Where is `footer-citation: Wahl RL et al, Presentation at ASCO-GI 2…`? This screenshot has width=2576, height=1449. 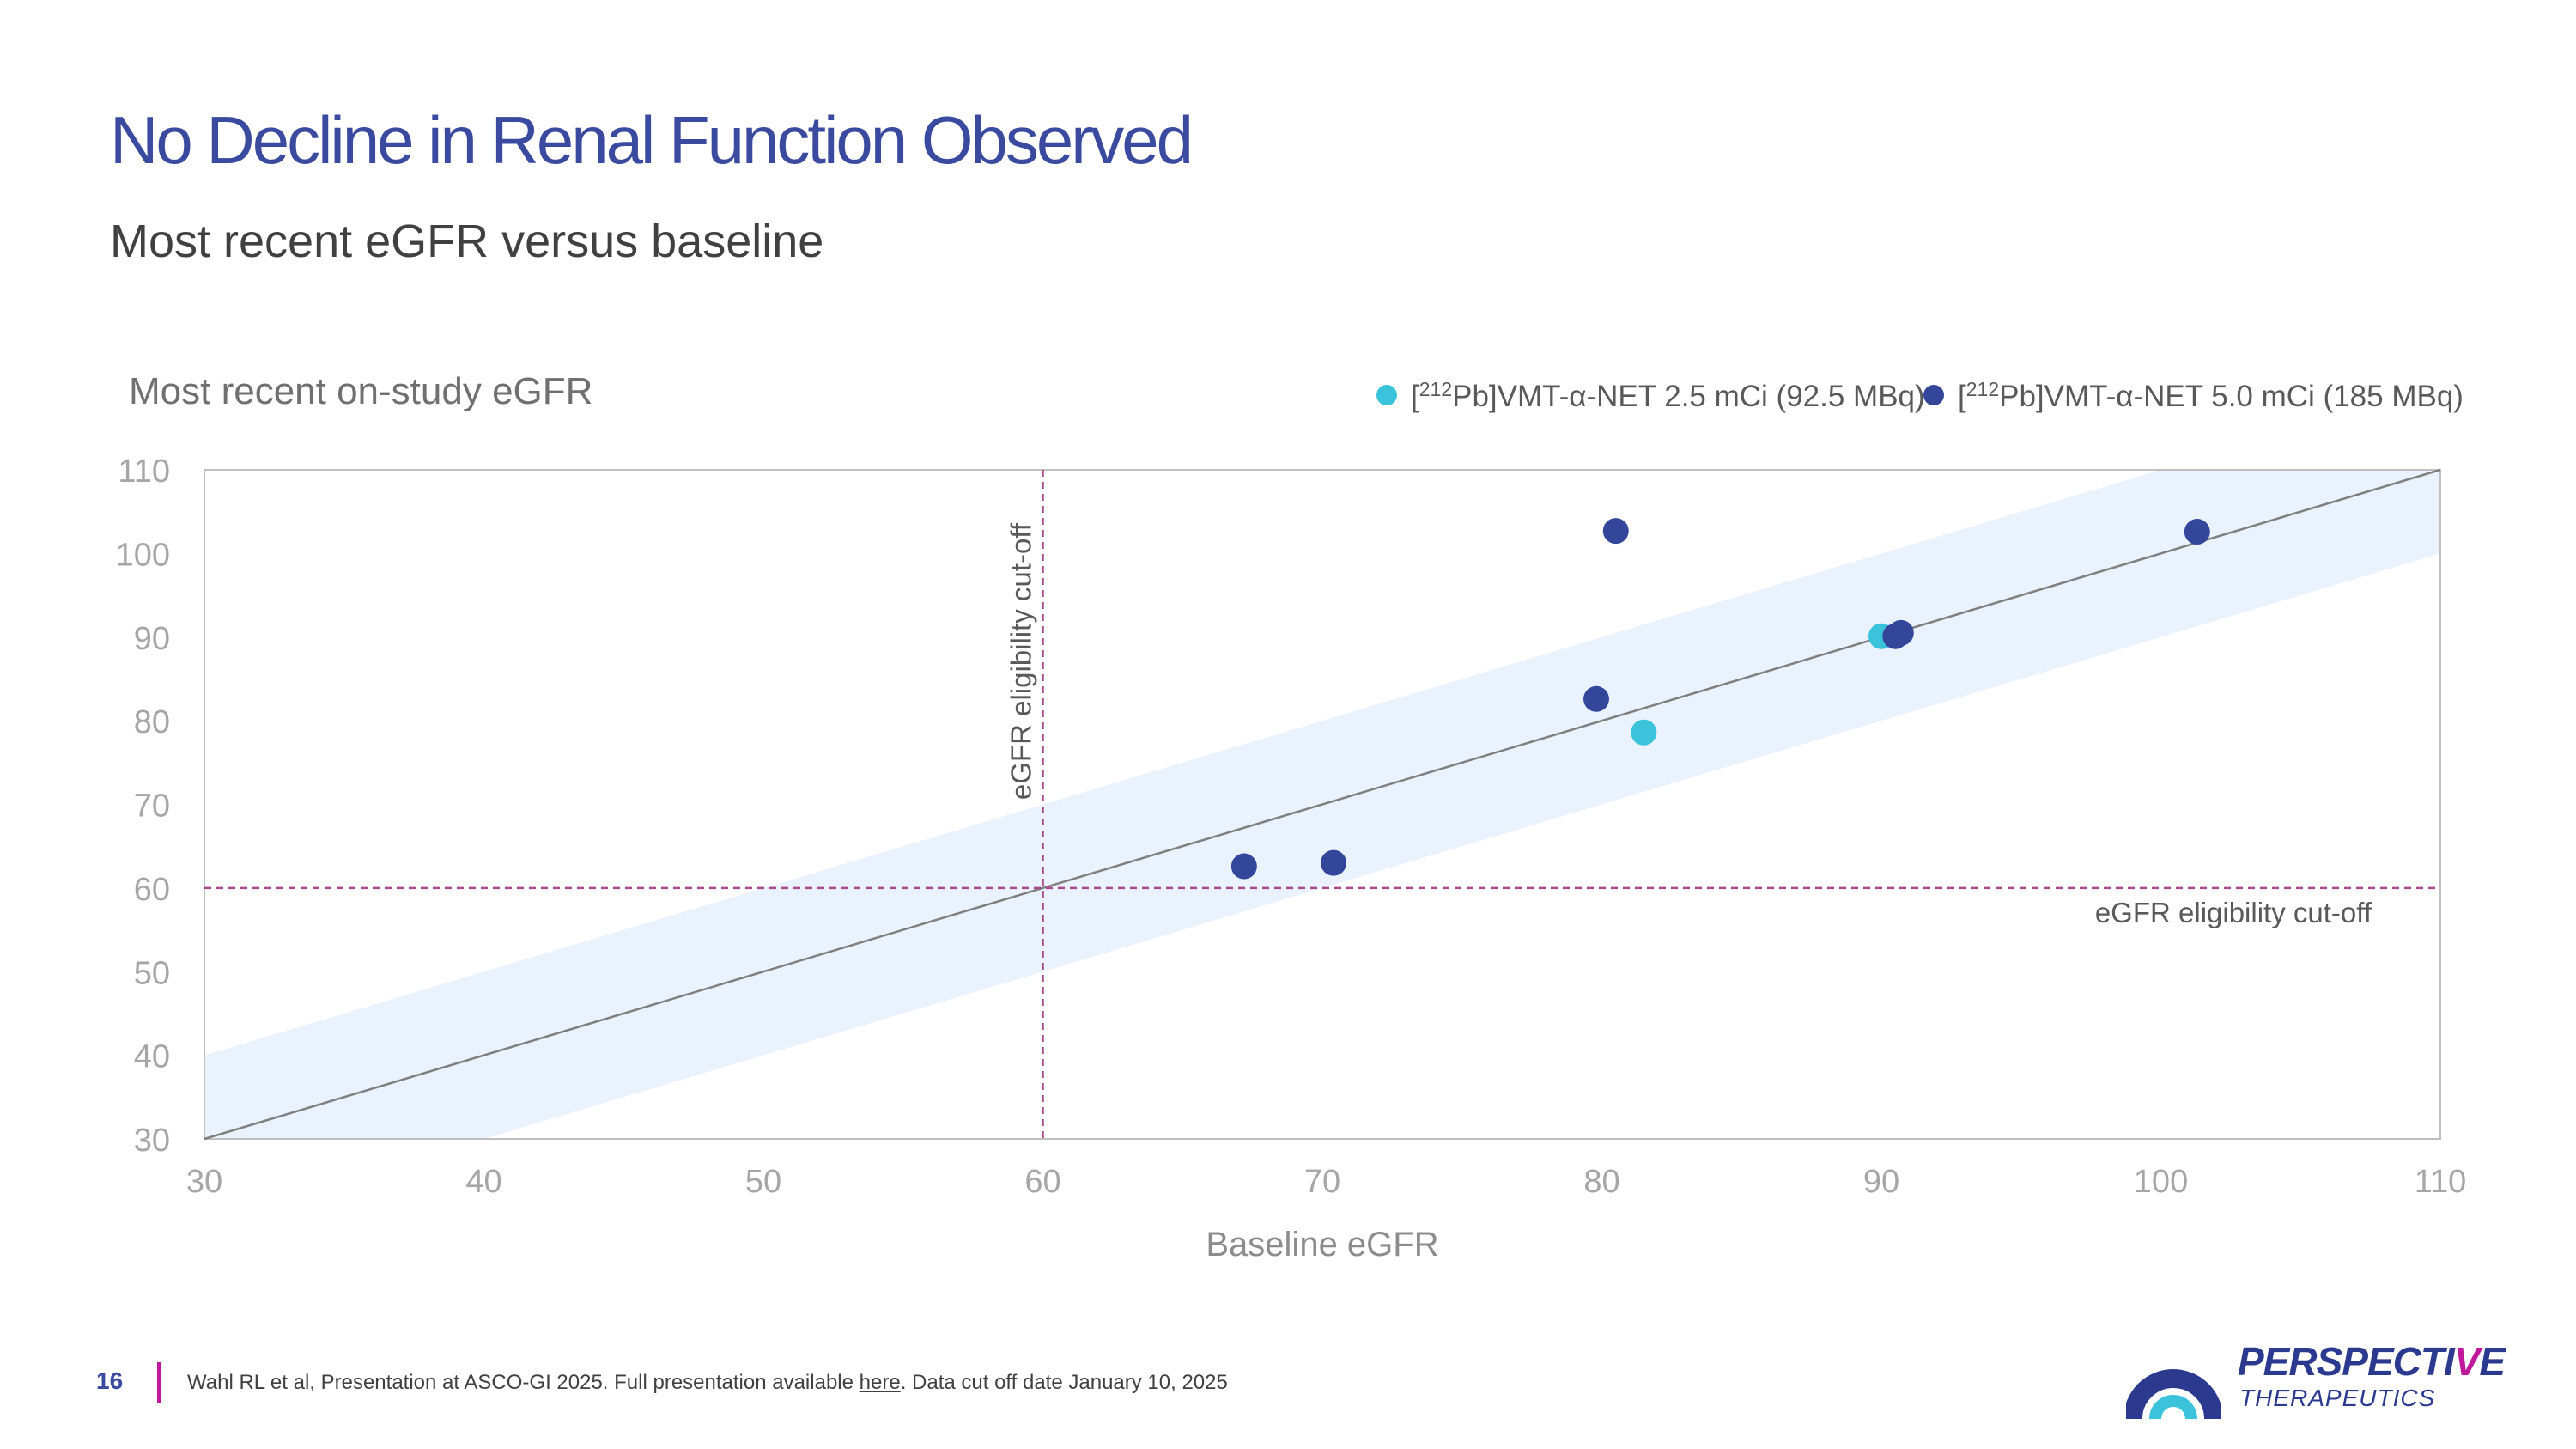 footer-citation: Wahl RL et al, Presentation at ASCO-GI 2… is located at coordinates (707, 1383).